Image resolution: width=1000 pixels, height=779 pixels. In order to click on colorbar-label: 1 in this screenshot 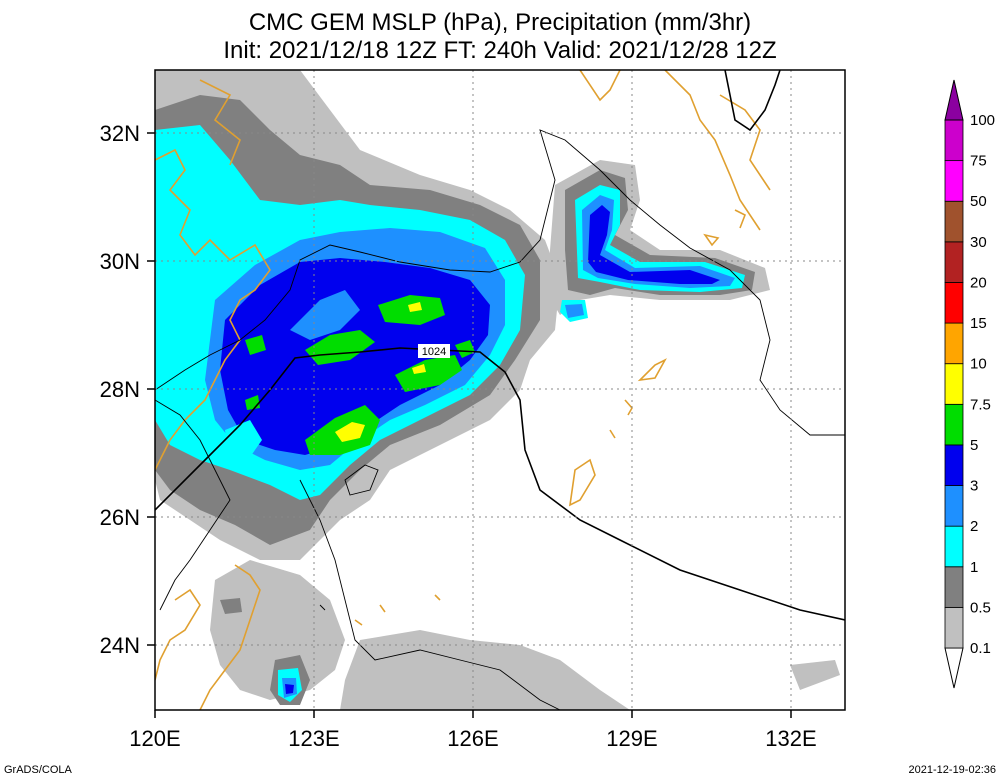, I will do `click(974, 567)`.